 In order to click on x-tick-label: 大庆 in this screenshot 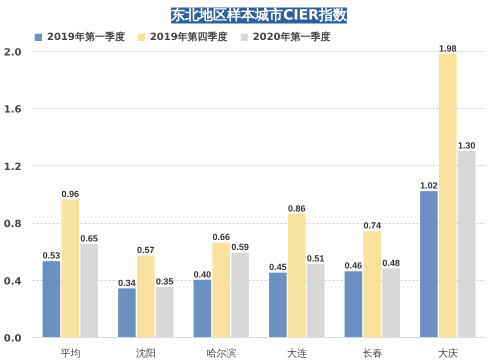, I will do `click(448, 354)`.